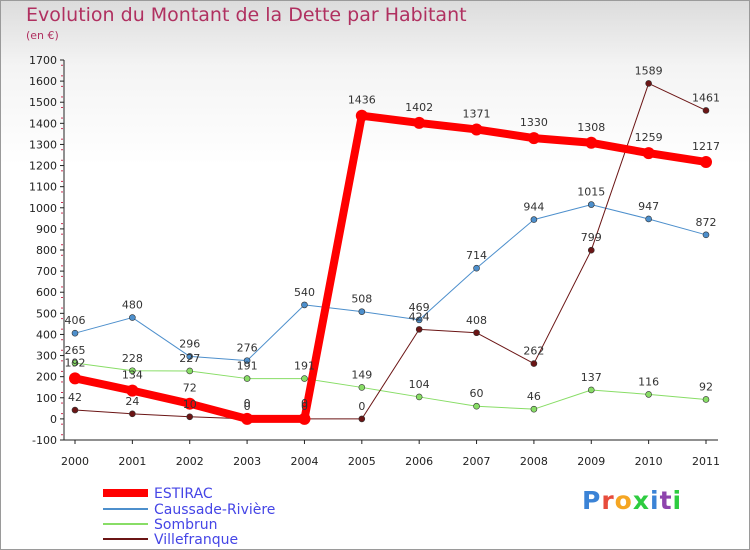 This screenshot has width=750, height=550. Describe the element at coordinates (42, 35) in the screenshot. I see `chart-subtitle: (en €)` at that location.